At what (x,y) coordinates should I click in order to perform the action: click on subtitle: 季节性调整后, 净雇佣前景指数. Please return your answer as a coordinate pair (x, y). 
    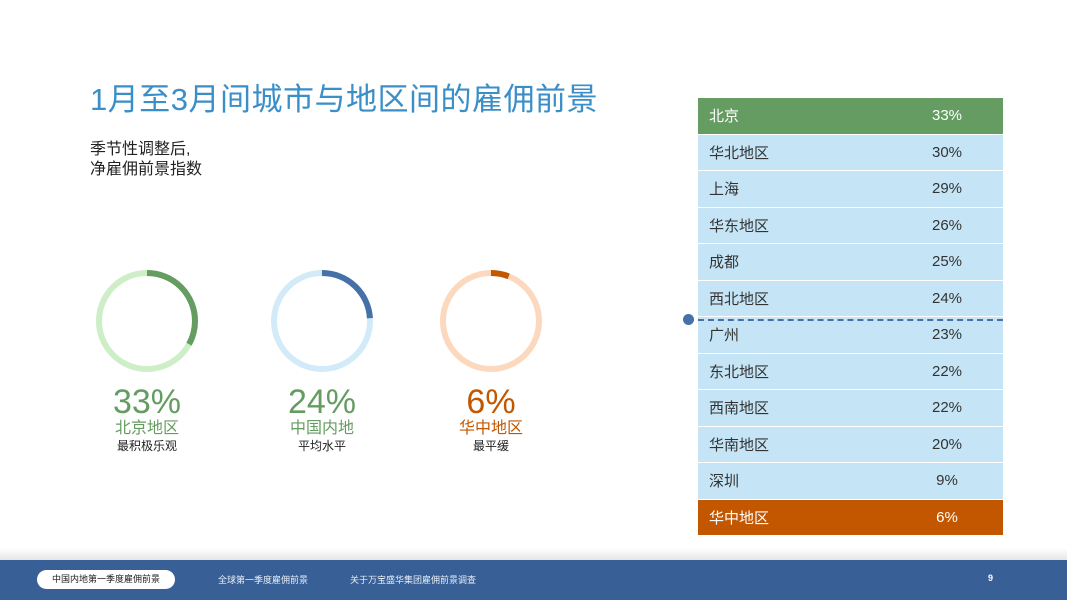
    Looking at the image, I should click on (146, 160).